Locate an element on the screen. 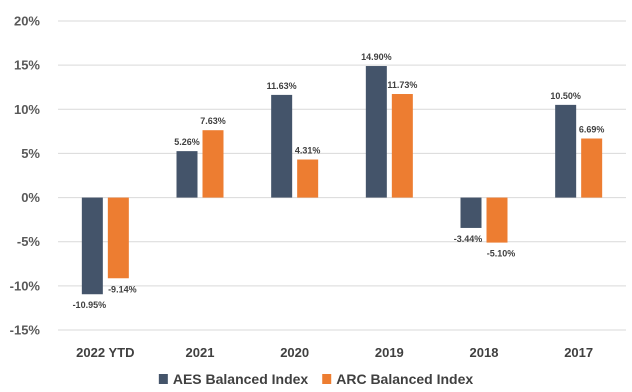 Image resolution: width=632 pixels, height=392 pixels. y-tick-label: -10% is located at coordinates (25, 285).